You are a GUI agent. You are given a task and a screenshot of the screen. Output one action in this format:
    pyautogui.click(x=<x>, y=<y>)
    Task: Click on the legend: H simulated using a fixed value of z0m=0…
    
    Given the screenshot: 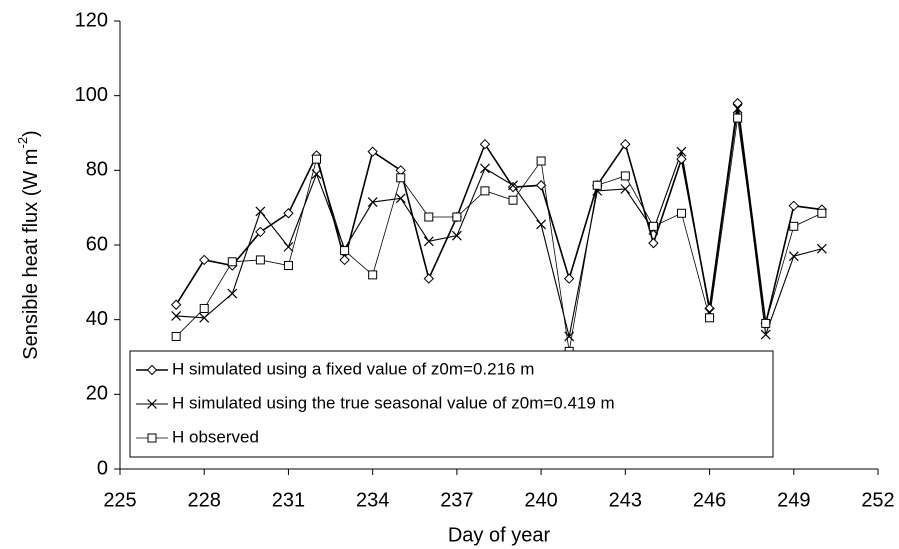 What is the action you would take?
    pyautogui.click(x=451, y=404)
    